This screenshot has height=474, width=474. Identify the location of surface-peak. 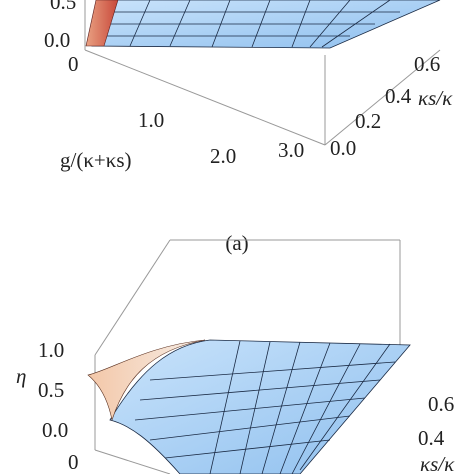
(102, 23).